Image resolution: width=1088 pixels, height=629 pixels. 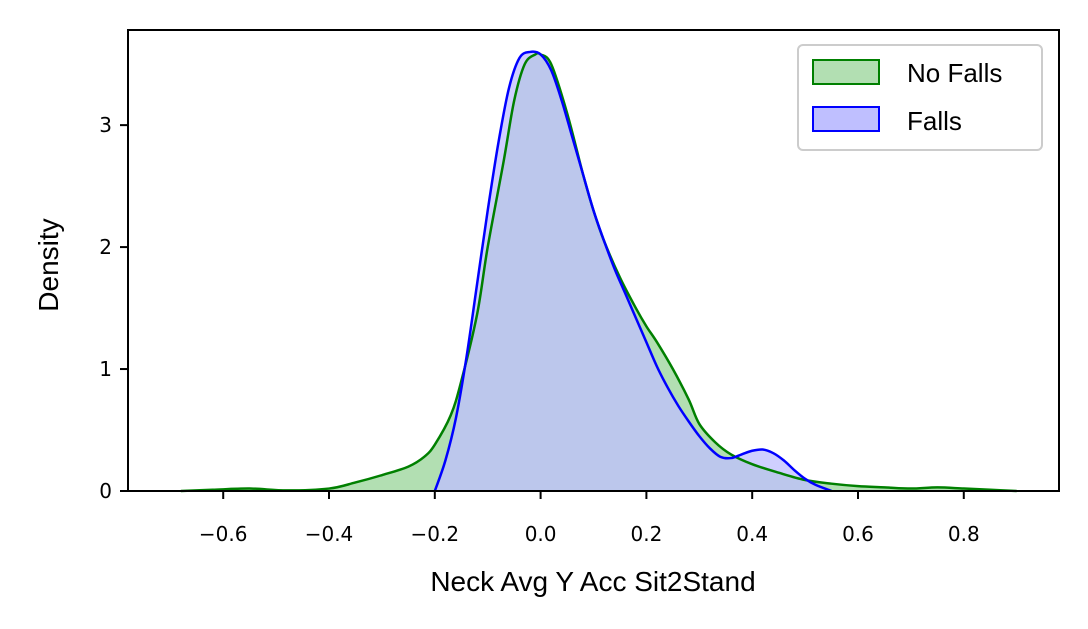 What do you see at coordinates (105, 491) in the screenshot?
I see `y-tick-label: 0` at bounding box center [105, 491].